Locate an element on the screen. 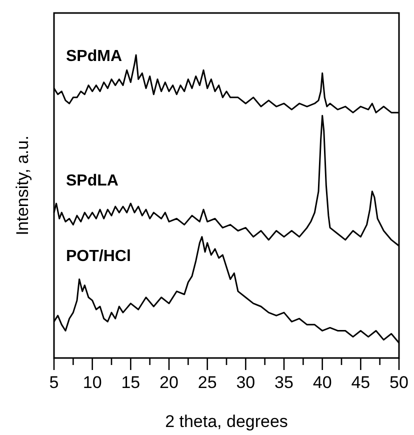 This screenshot has width=414, height=435. x-tick-label: 45 is located at coordinates (360, 382).